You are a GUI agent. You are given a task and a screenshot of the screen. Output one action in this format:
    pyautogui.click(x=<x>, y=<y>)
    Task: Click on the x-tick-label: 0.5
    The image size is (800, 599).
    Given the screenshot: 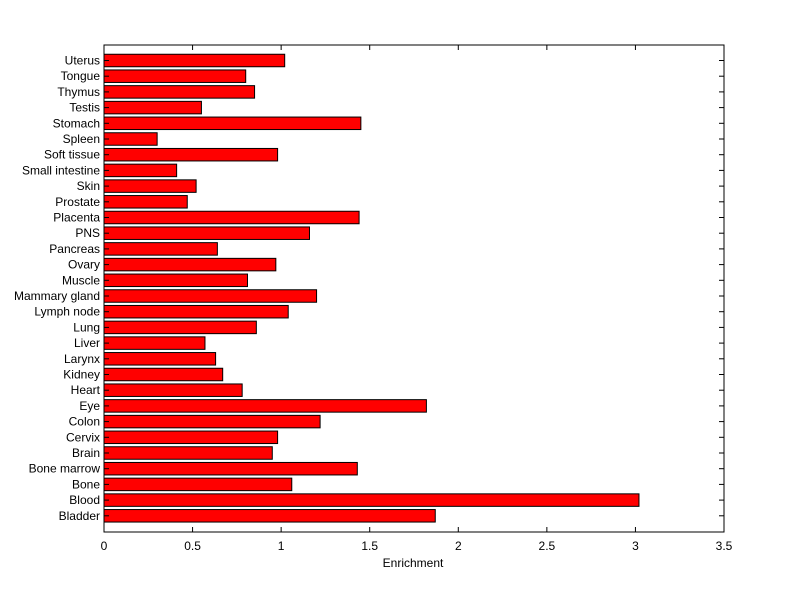 What is the action you would take?
    pyautogui.click(x=192, y=546)
    